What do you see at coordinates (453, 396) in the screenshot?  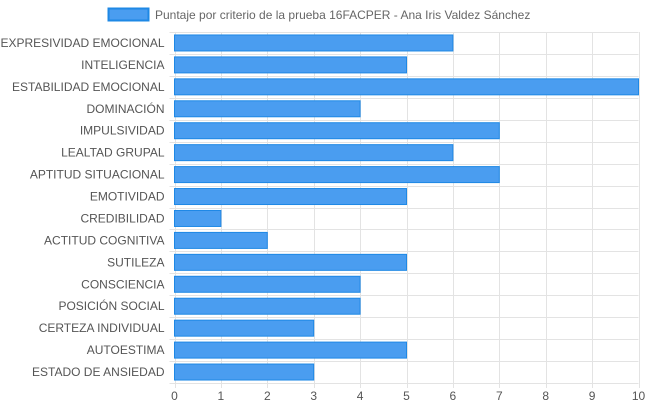 I see `x-tick-label: 6` at bounding box center [453, 396].